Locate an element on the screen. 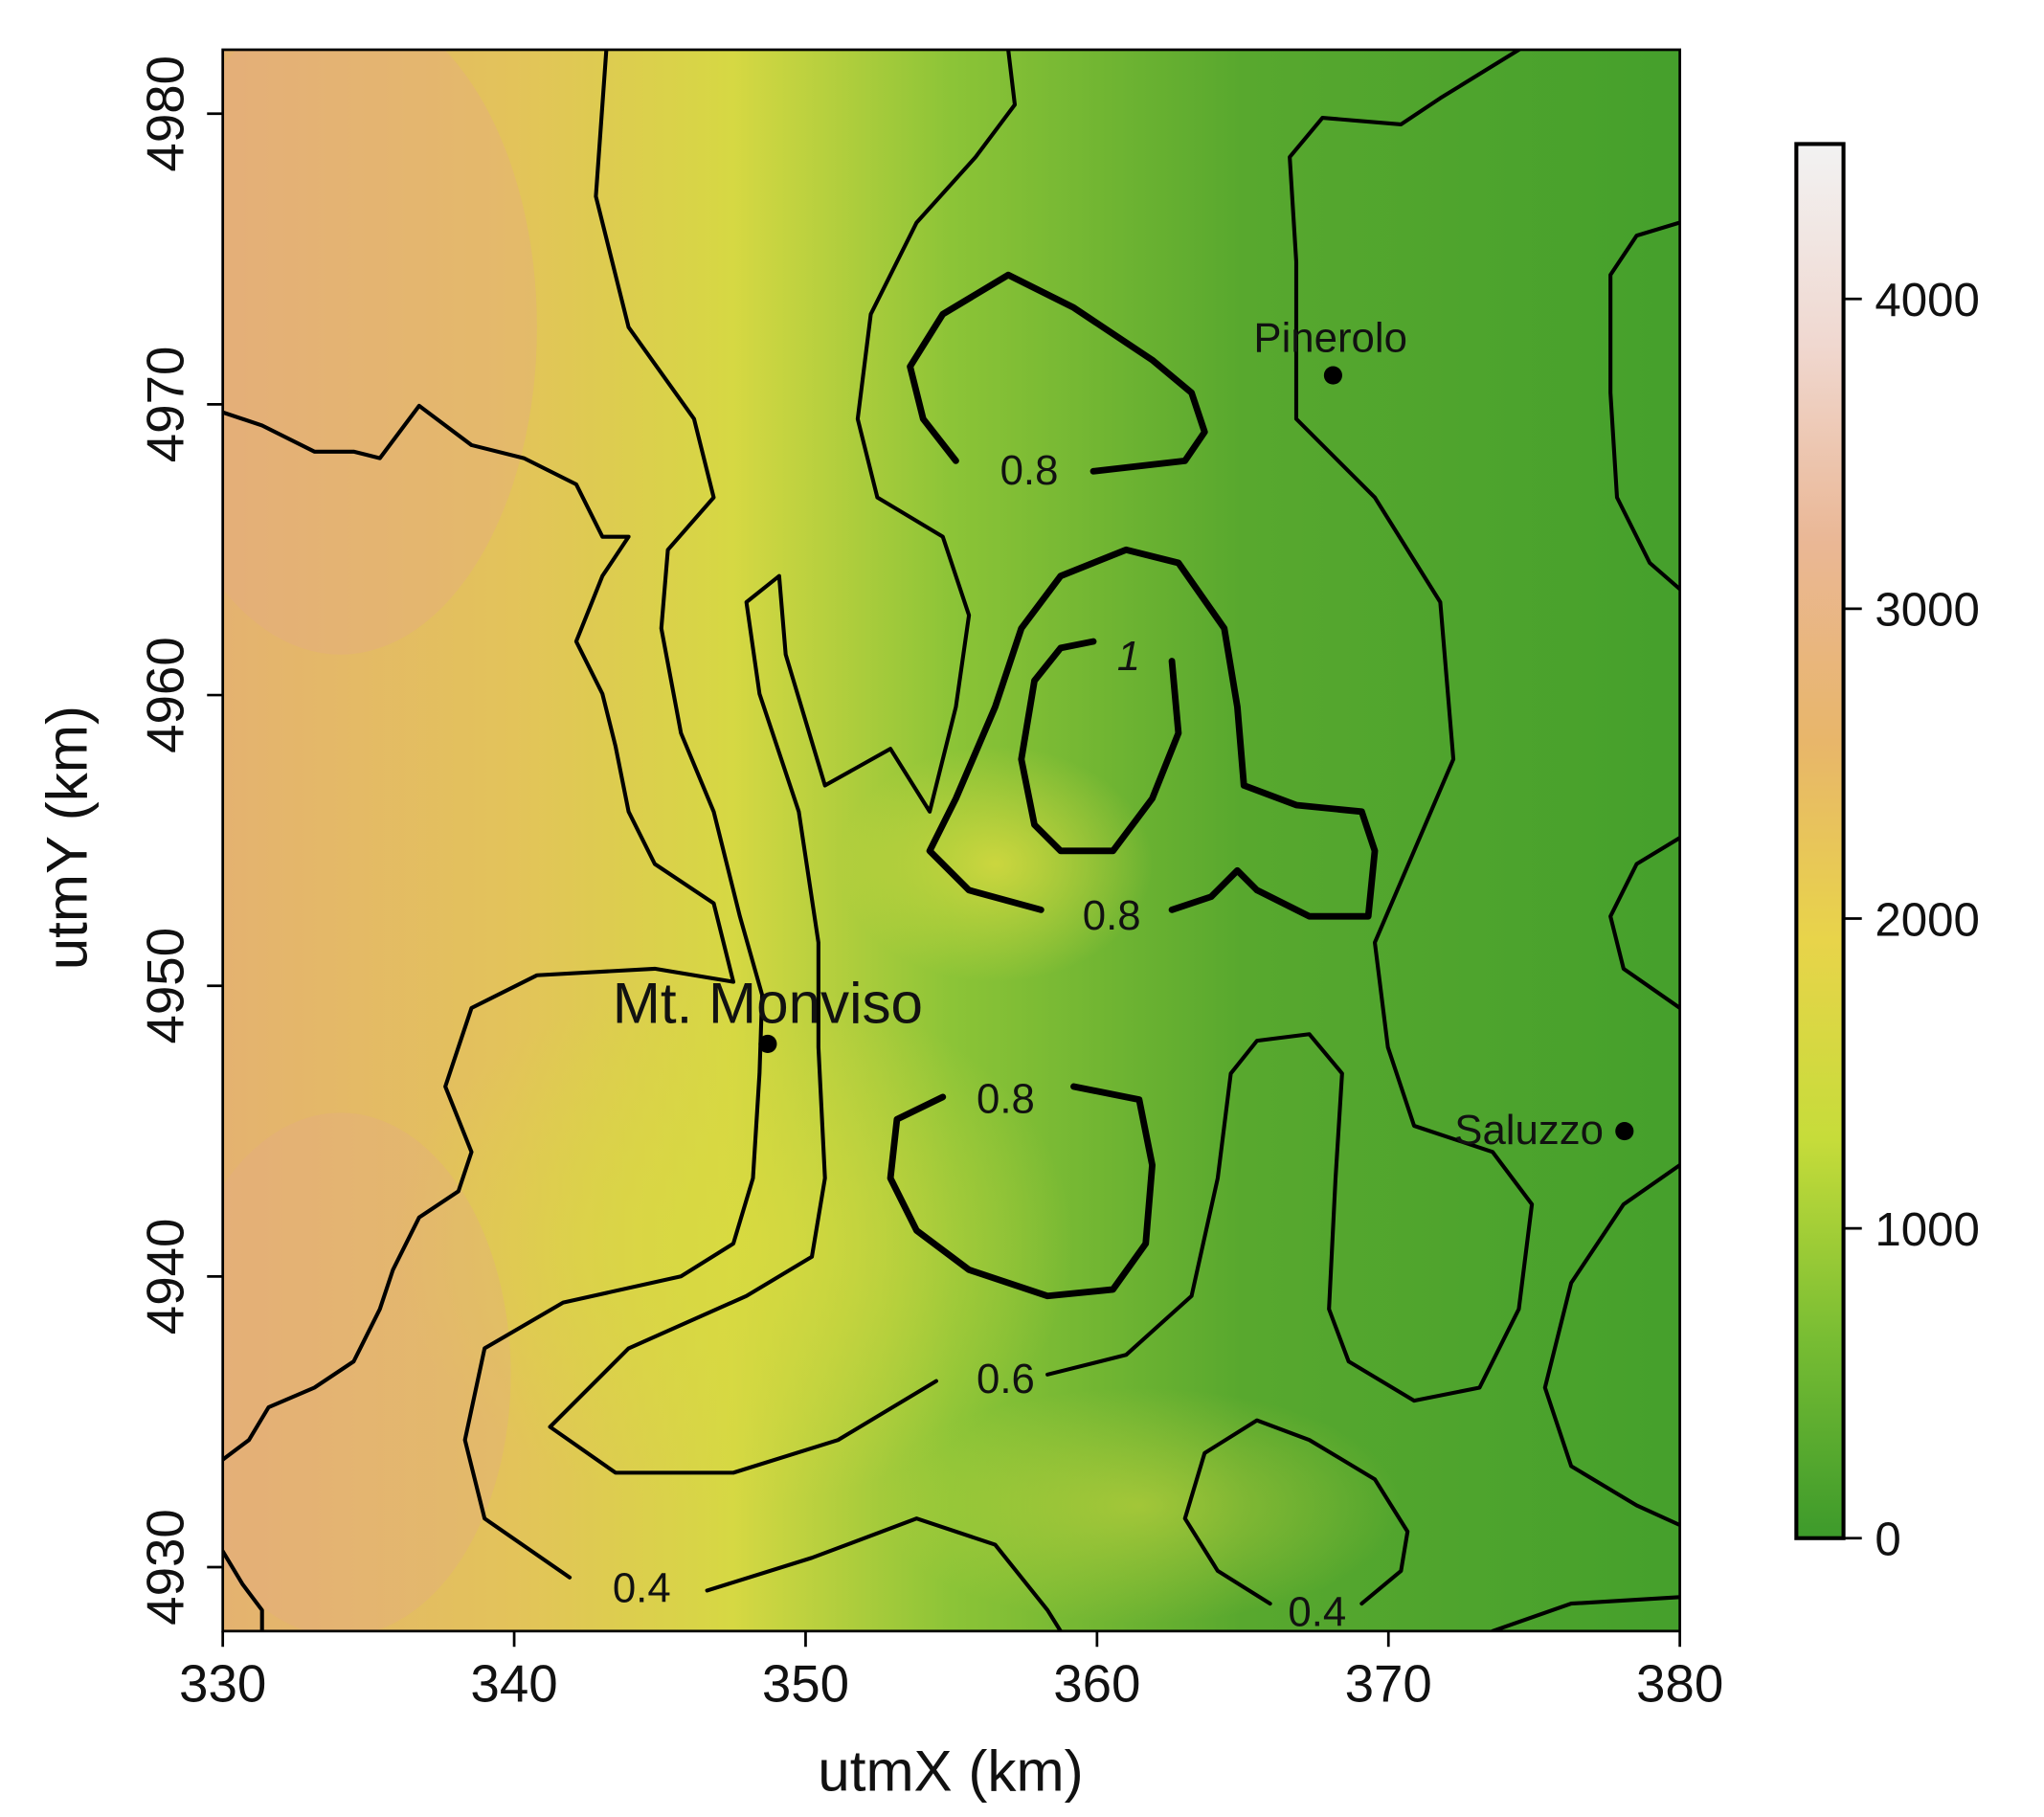 The image size is (2044, 1817). y-tick-label: 4970 is located at coordinates (165, 405).